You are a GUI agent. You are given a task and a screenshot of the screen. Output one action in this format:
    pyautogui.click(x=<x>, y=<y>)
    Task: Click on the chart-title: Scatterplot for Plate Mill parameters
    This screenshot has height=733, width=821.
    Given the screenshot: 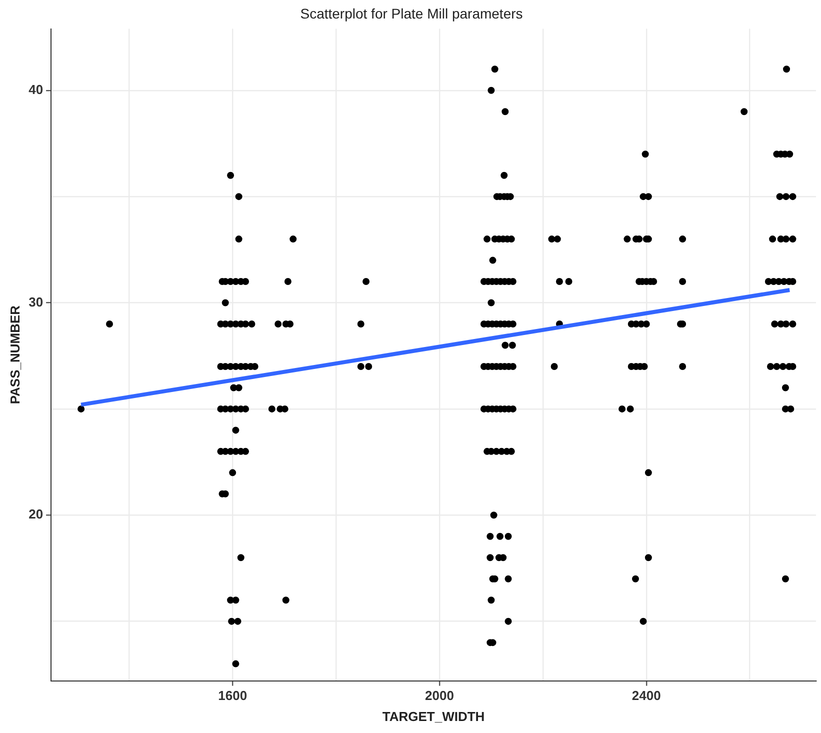 What is the action you would take?
    pyautogui.click(x=411, y=13)
    